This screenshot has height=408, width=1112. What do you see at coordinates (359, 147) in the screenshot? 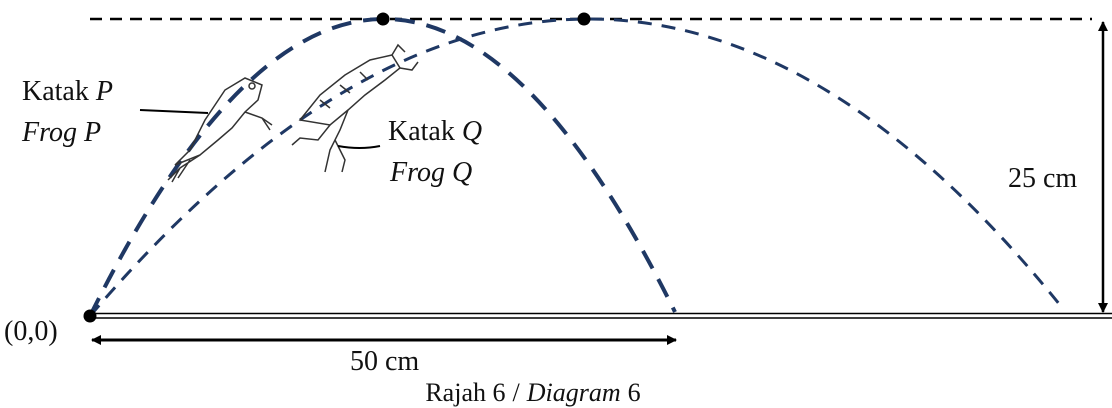
I see `leader-q` at bounding box center [359, 147].